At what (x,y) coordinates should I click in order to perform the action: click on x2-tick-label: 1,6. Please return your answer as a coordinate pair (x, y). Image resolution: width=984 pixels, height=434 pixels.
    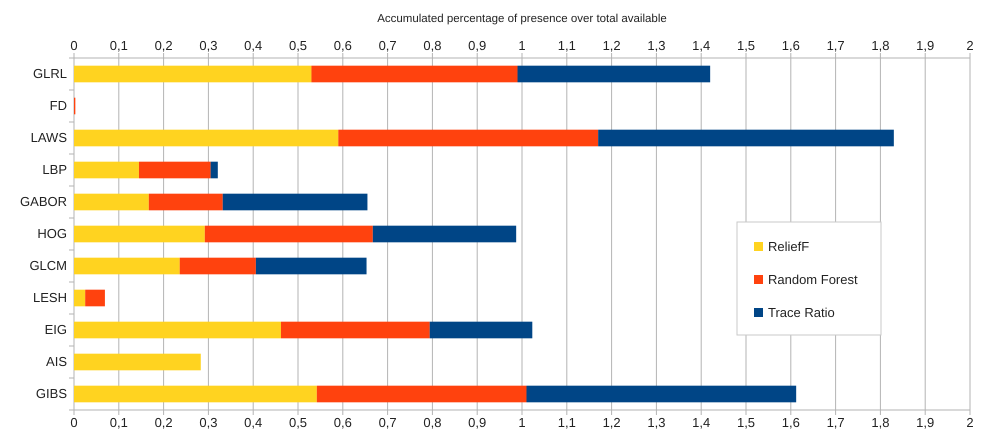
    Looking at the image, I should click on (791, 422).